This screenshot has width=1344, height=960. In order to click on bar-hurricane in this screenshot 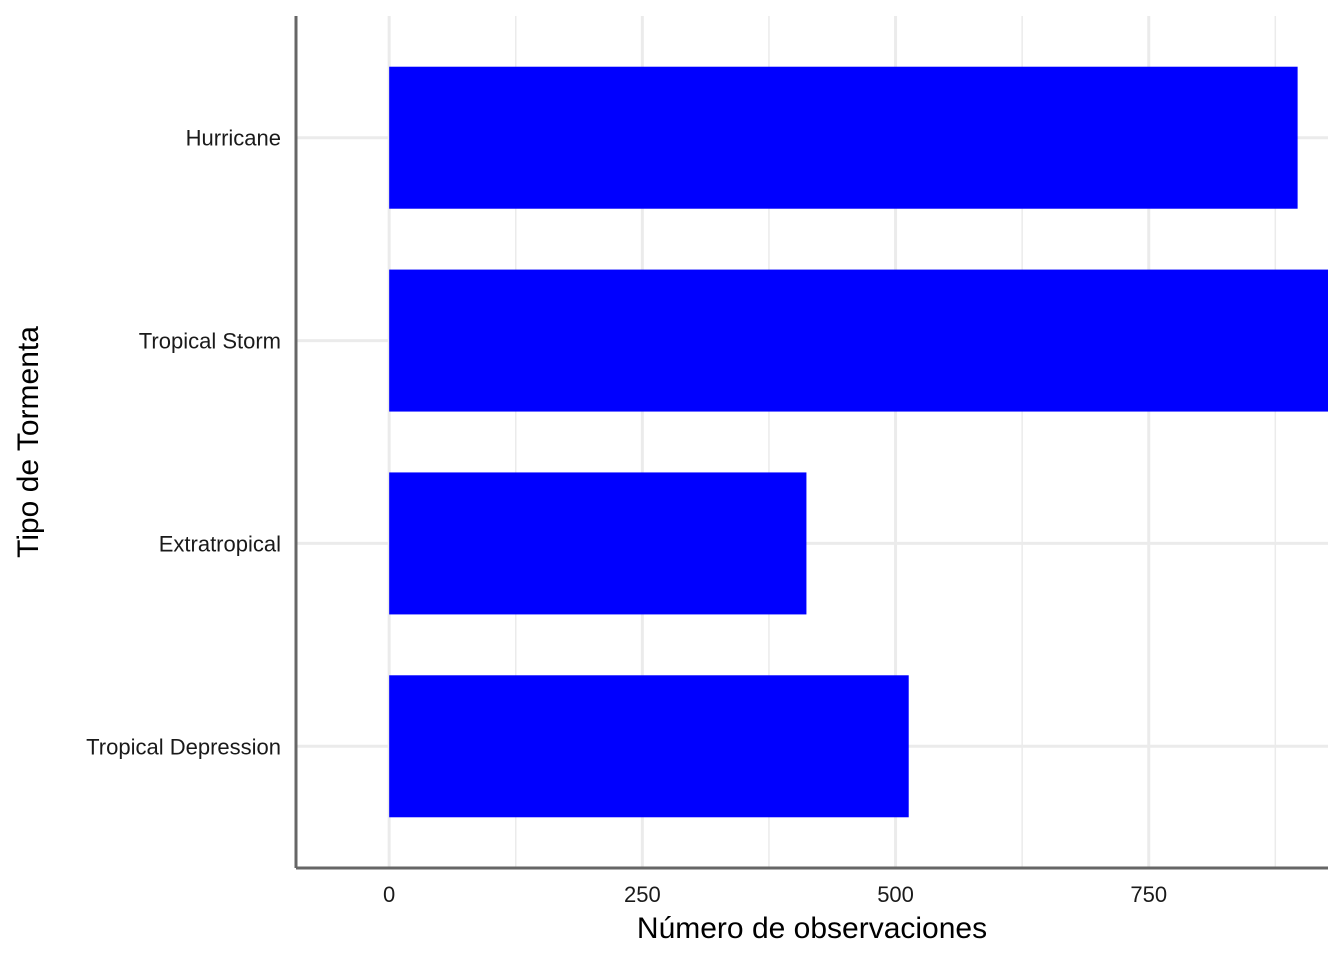, I will do `click(843, 137)`.